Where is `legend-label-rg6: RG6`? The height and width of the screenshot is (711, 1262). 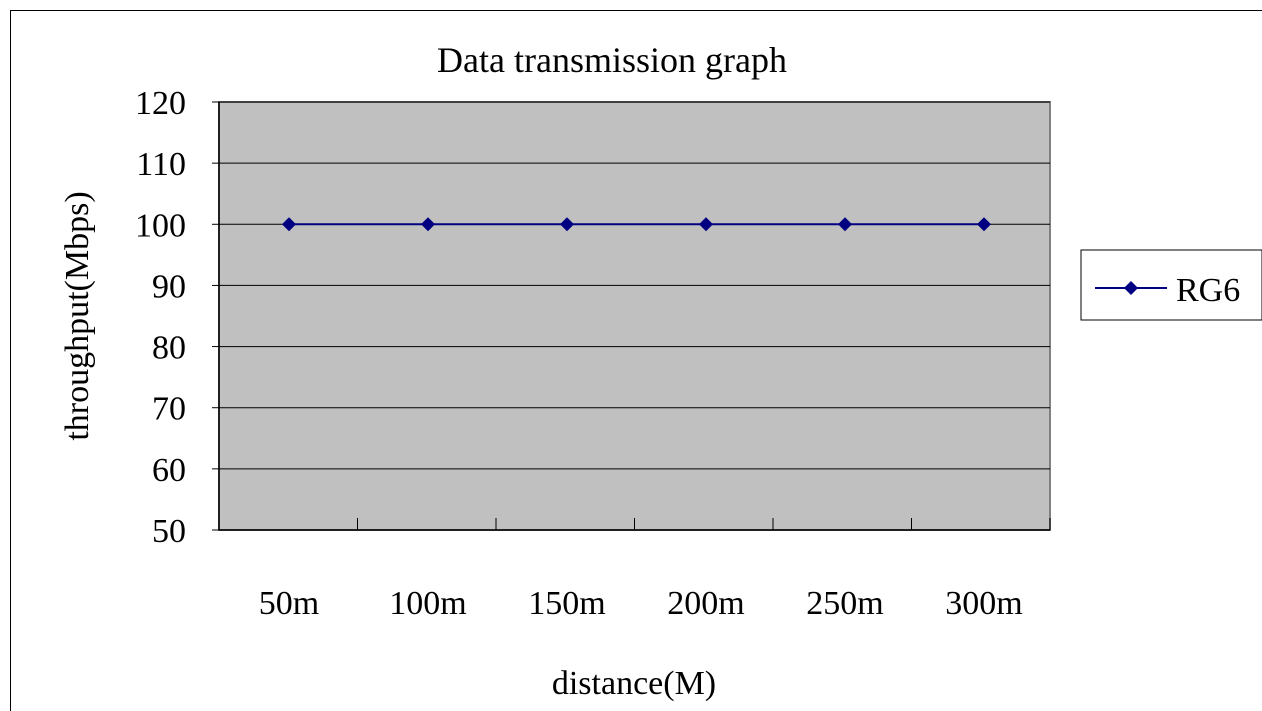 legend-label-rg6: RG6 is located at coordinates (1208, 290).